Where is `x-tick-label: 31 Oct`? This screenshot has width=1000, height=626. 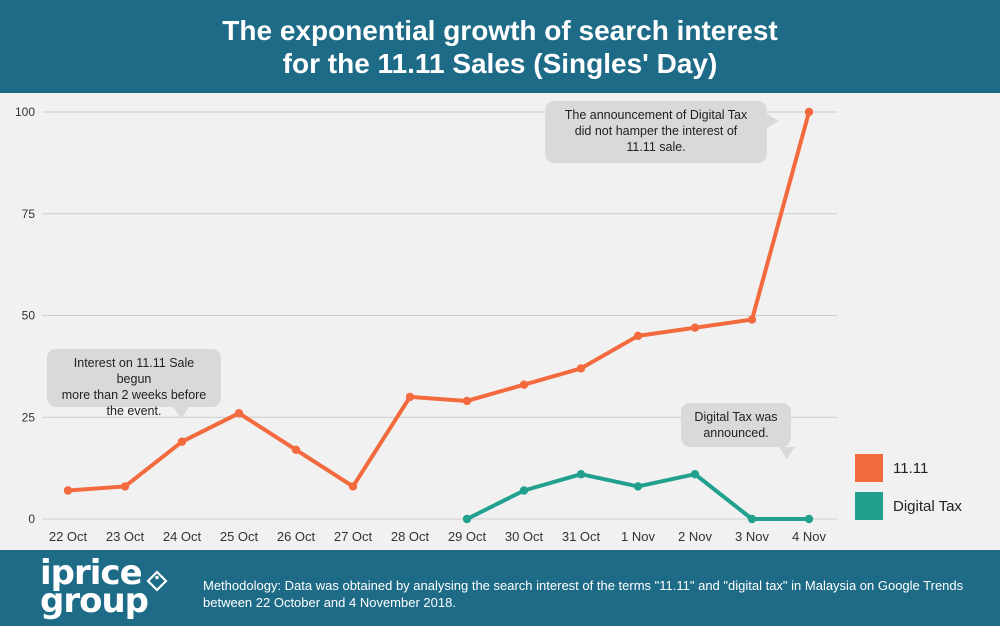
x-tick-label: 31 Oct is located at coordinates (581, 536).